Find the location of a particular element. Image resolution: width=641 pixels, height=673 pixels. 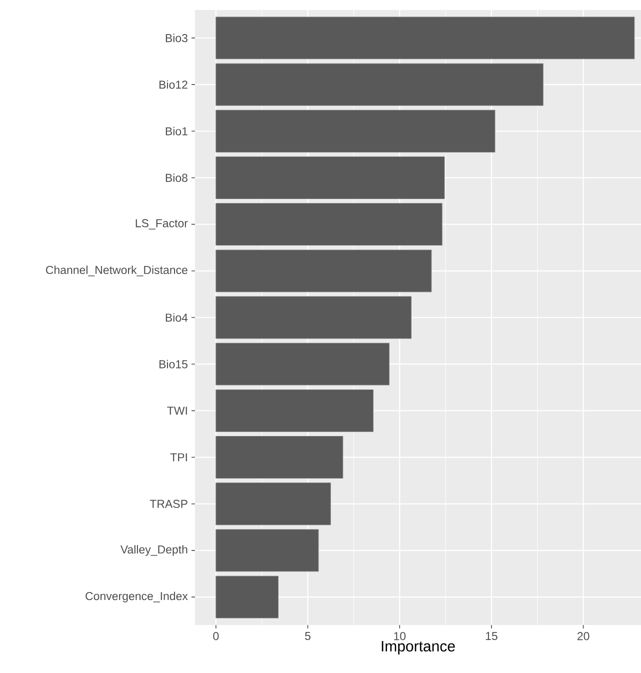

y-tick-label: Bio4 is located at coordinates (177, 317).